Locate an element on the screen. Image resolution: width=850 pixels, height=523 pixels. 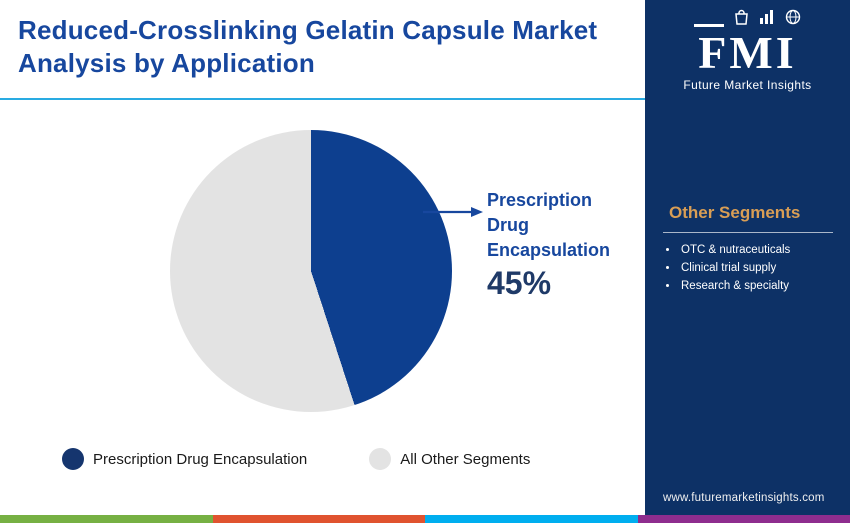
legend-item: Prescription Drug Encapsulation is located at coordinates (184, 459).